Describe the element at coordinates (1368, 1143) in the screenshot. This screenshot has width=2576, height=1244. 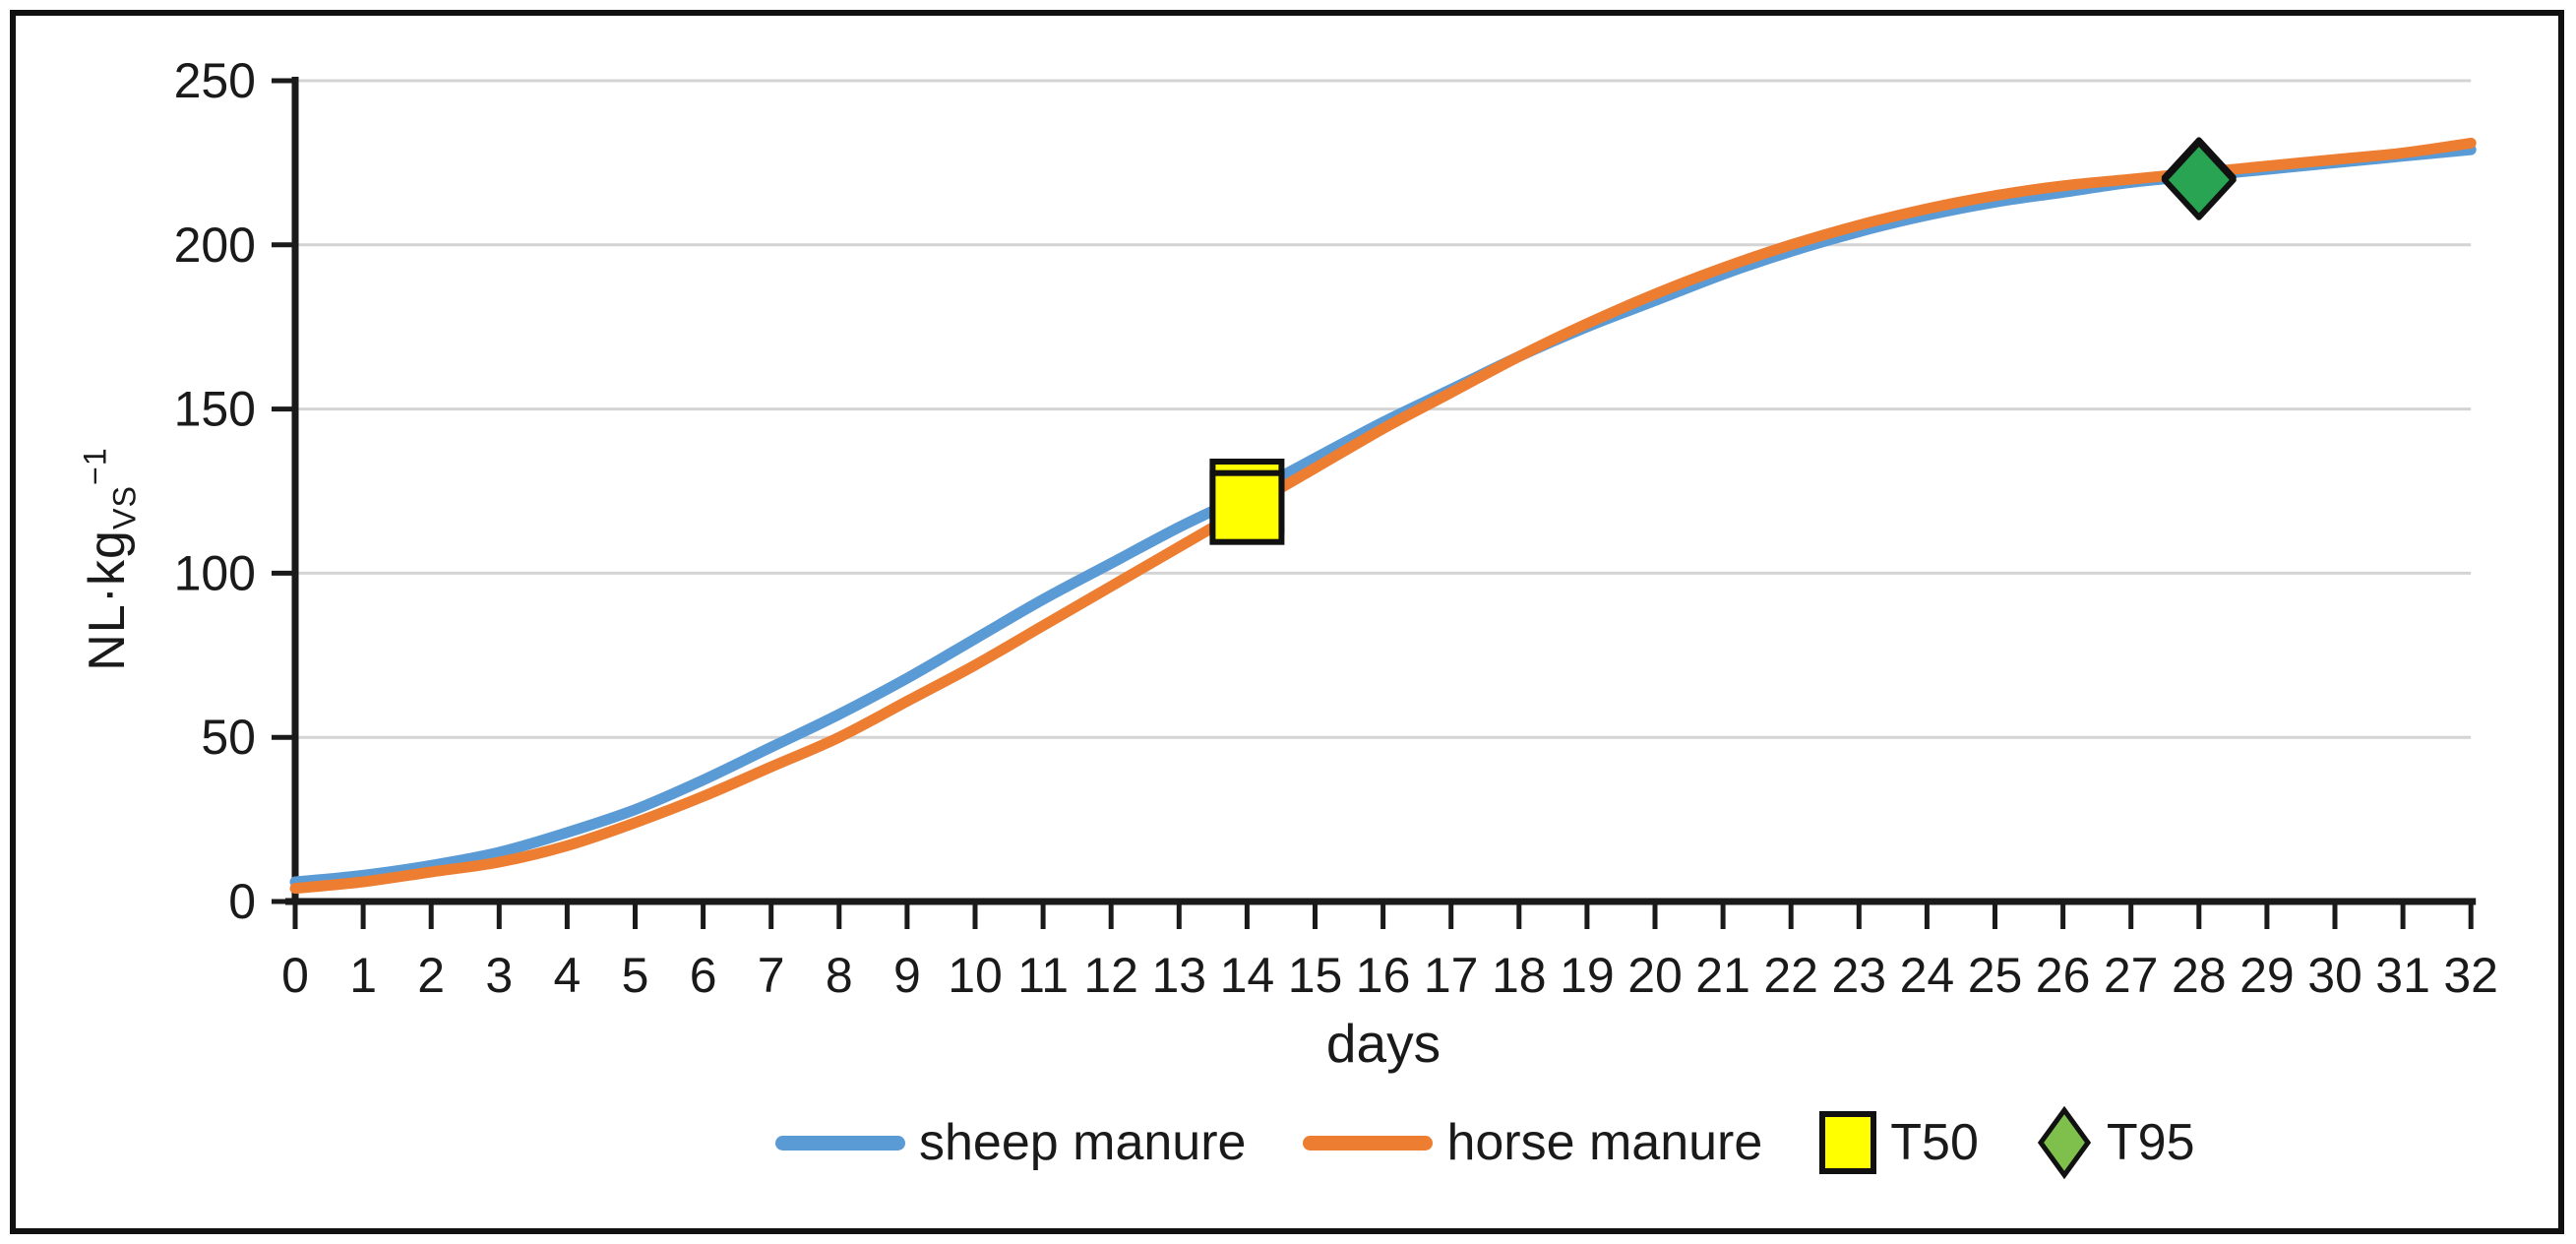
I see `horse-manure-line-swatch` at that location.